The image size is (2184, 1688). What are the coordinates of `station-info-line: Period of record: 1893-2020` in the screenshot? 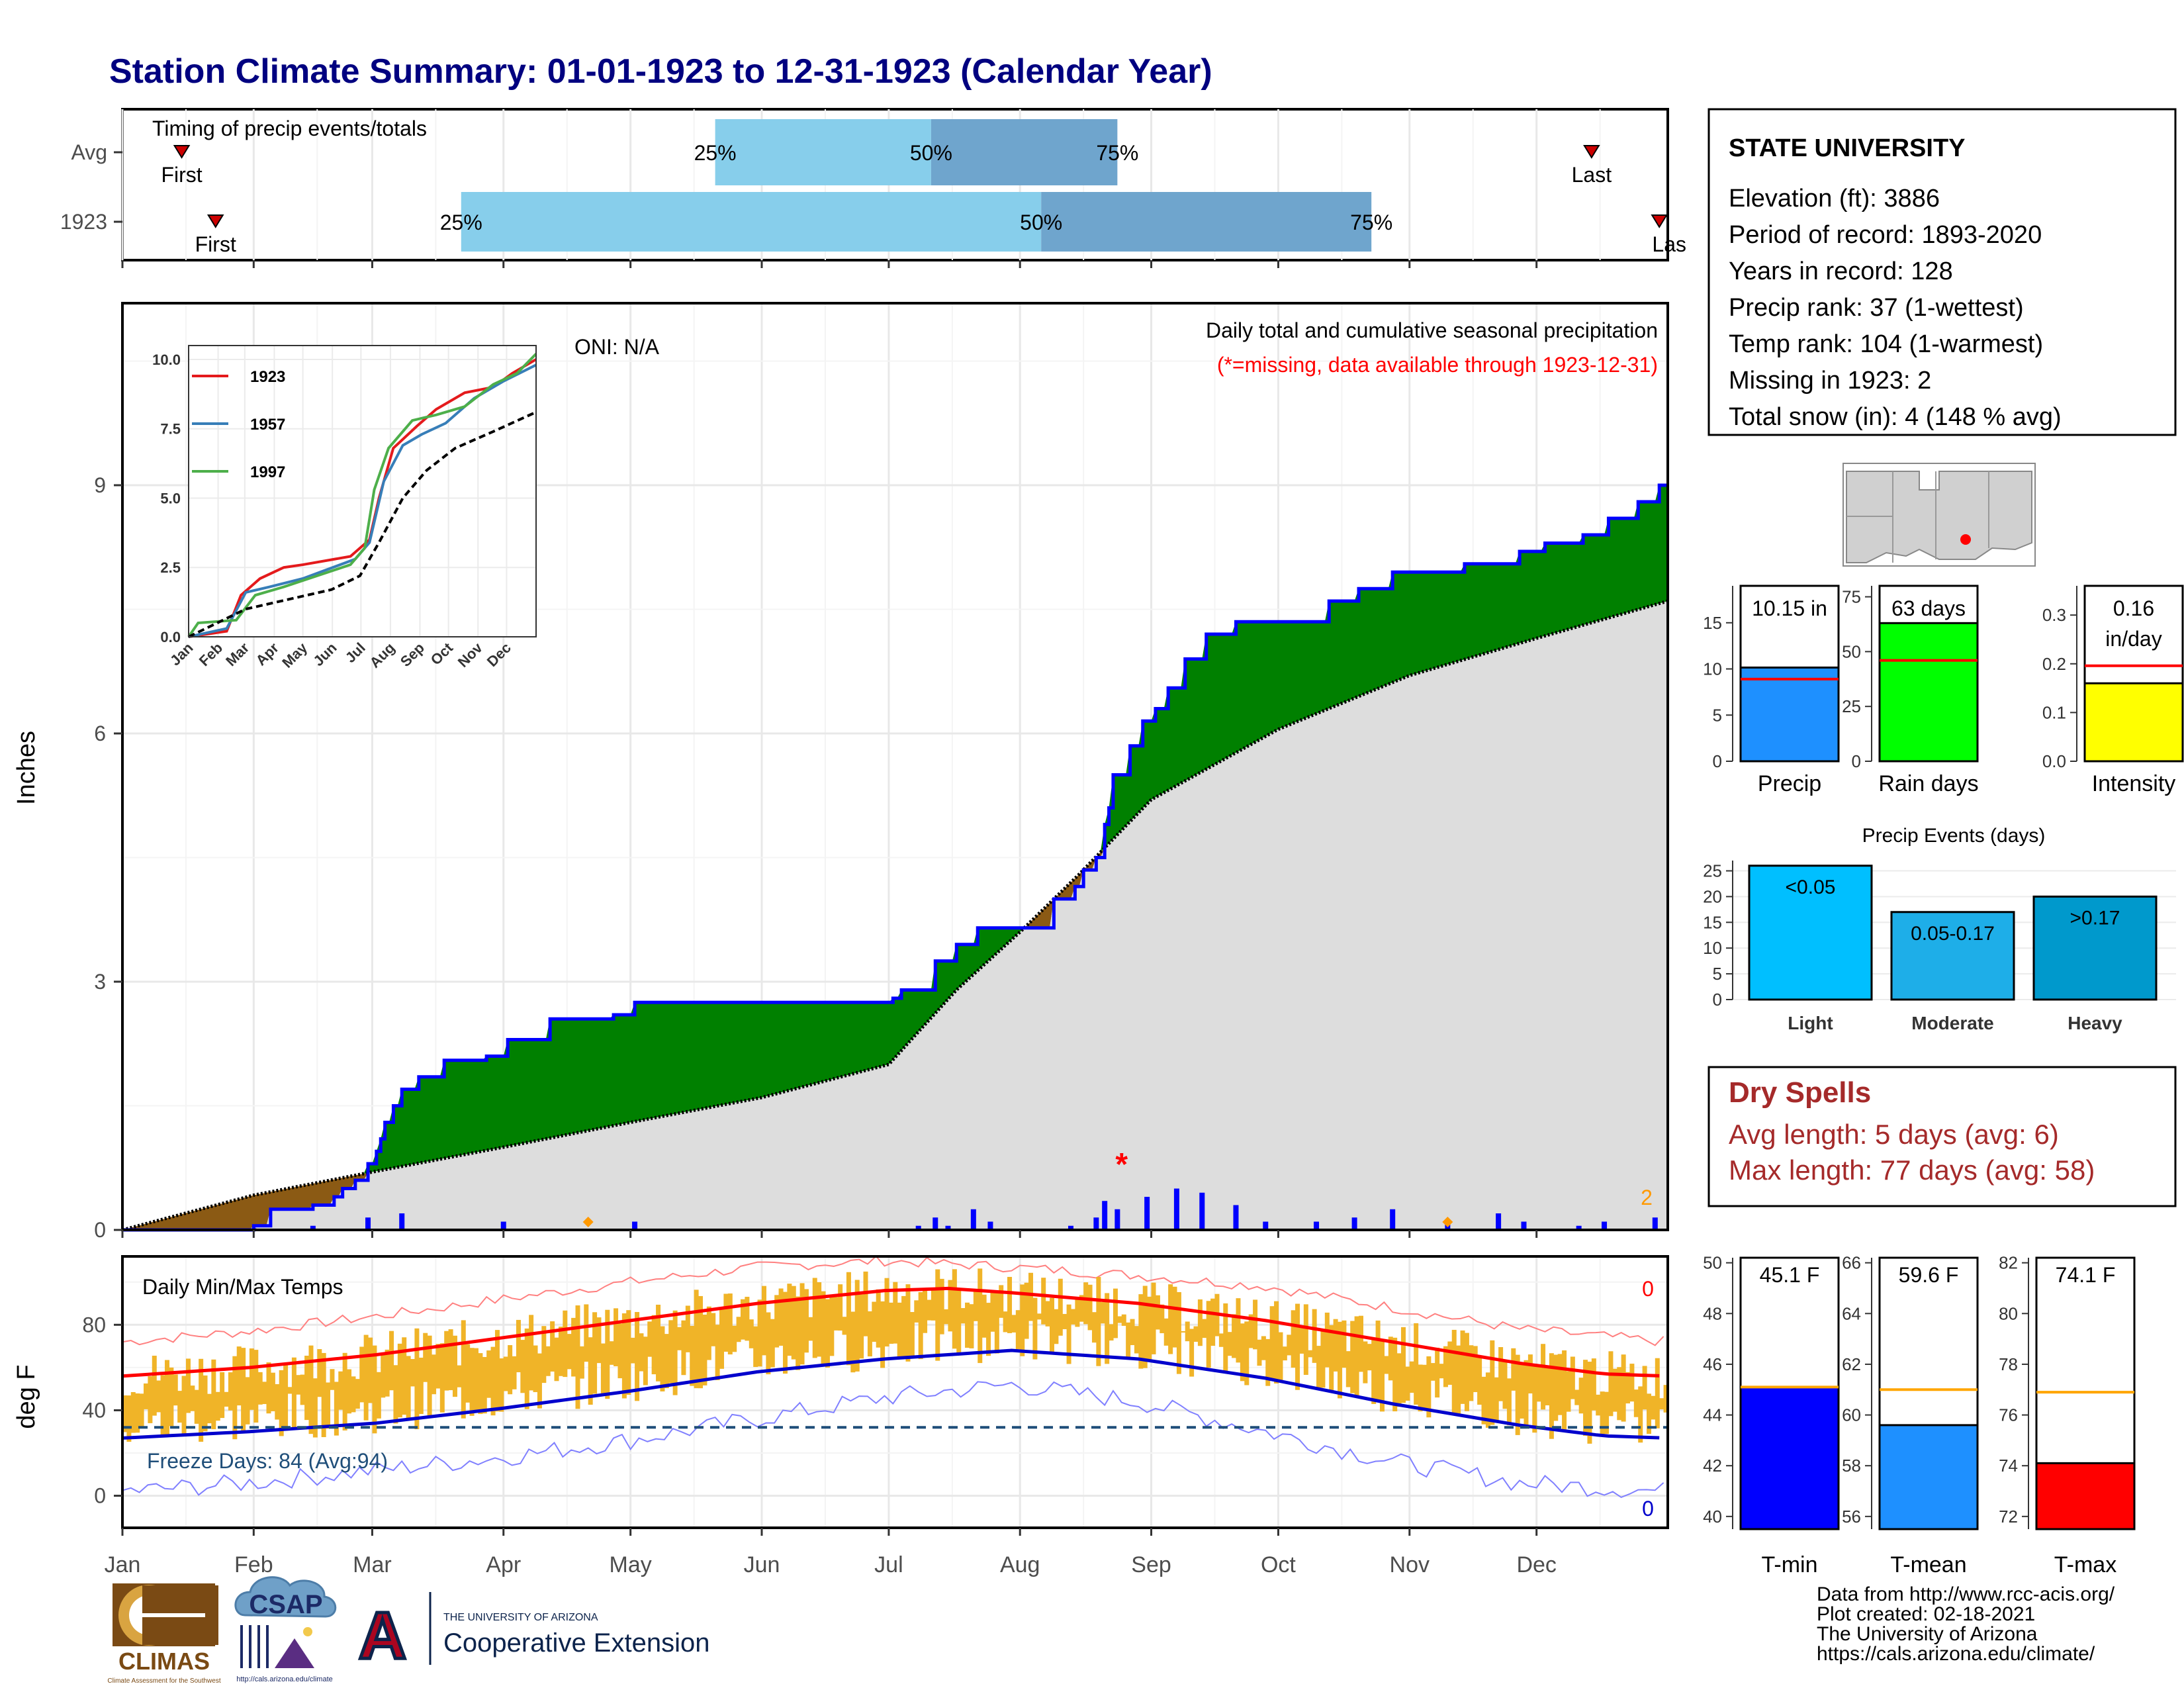 It's located at (1885, 235).